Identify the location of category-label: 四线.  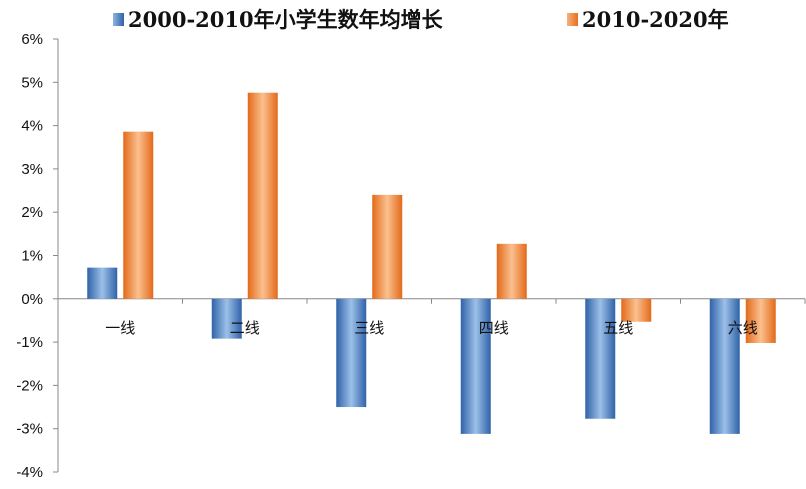
(494, 328).